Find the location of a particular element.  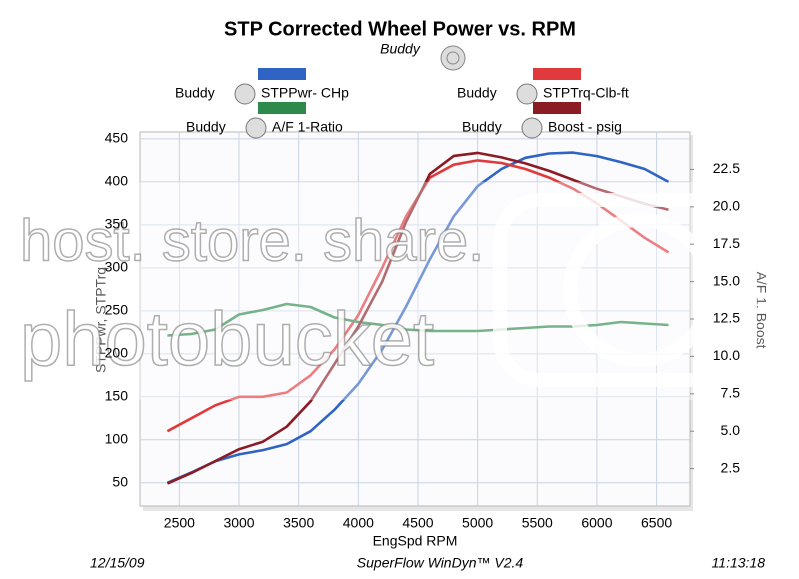

legend-label: STPPwr- CHp is located at coordinates (305, 93).